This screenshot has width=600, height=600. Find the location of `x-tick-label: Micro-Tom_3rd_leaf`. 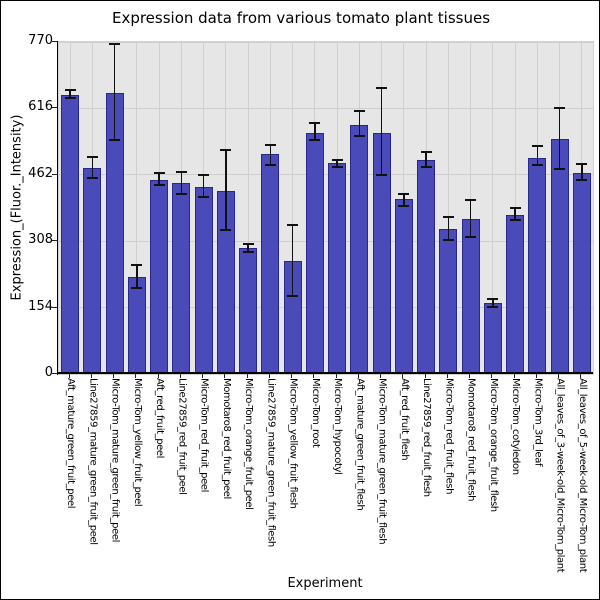

x-tick-label: Micro-Tom_3rd_leaf is located at coordinates (538, 422).